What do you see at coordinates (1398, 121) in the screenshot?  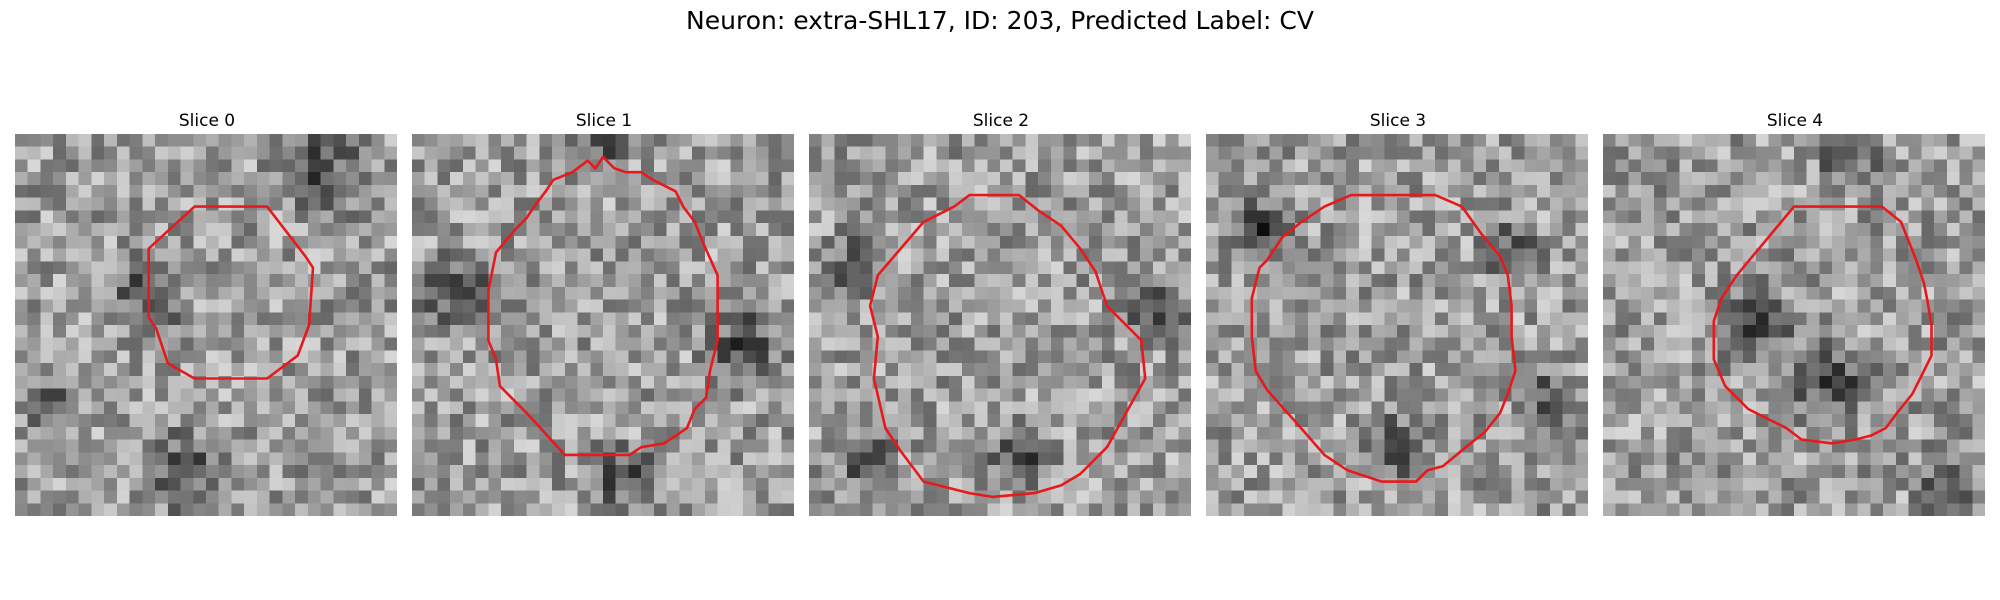 I see `slice-title: Slice 3` at bounding box center [1398, 121].